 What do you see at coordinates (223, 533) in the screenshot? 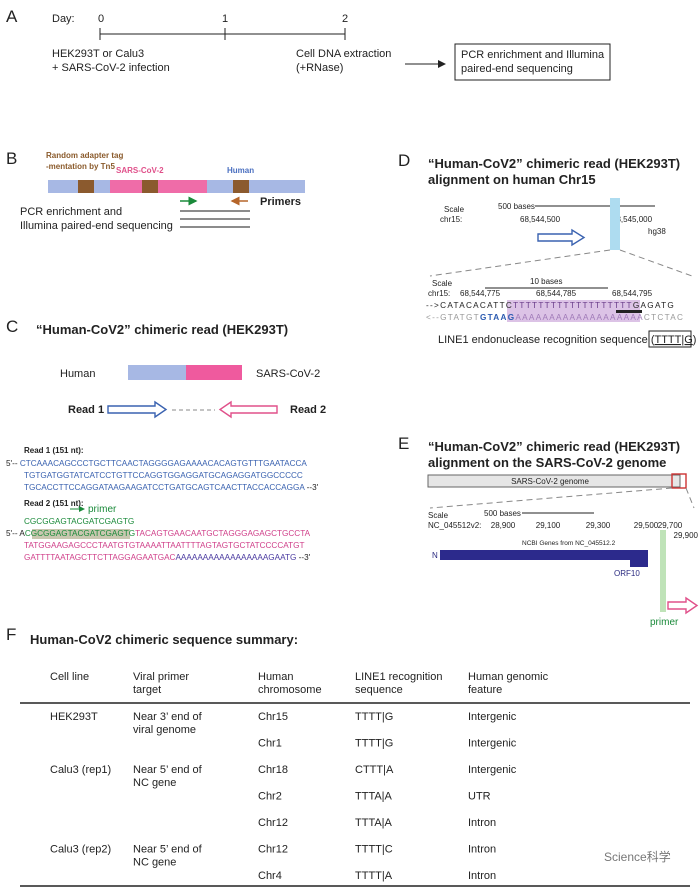
I see `seq: TACAGTGAACAATGCTAGGGAGAGCTGCCTA` at bounding box center [223, 533].